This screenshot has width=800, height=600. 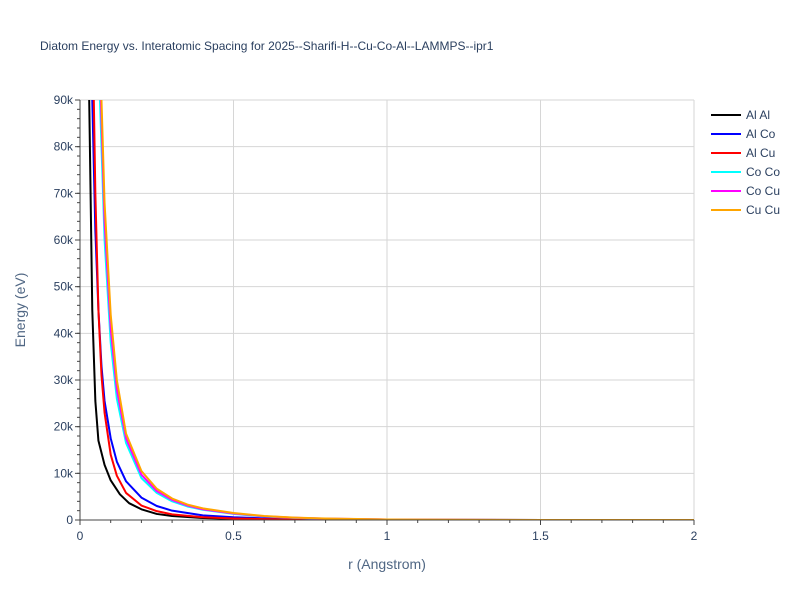 I want to click on x-tick-label: 2, so click(x=694, y=536).